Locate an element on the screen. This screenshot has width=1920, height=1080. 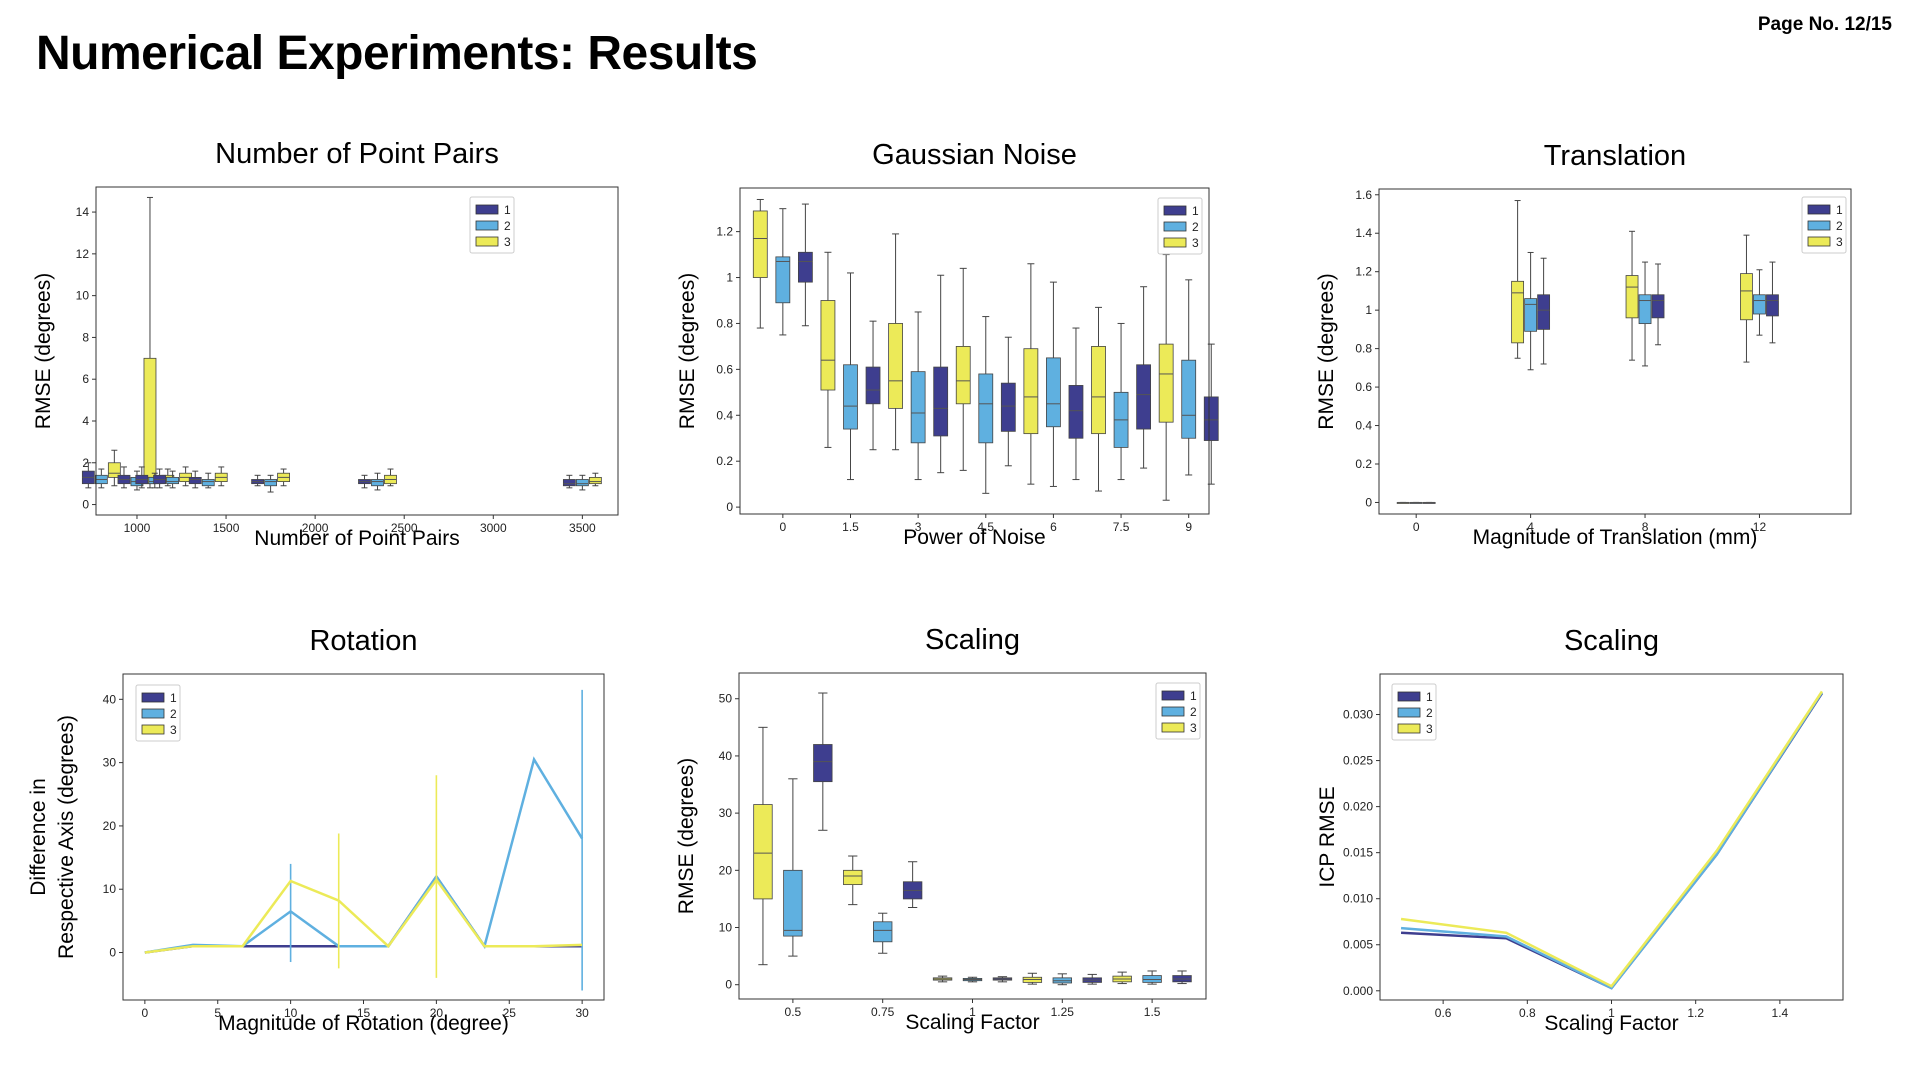
chart-scaling_box-ytick-label: 20 is located at coordinates (726, 870).